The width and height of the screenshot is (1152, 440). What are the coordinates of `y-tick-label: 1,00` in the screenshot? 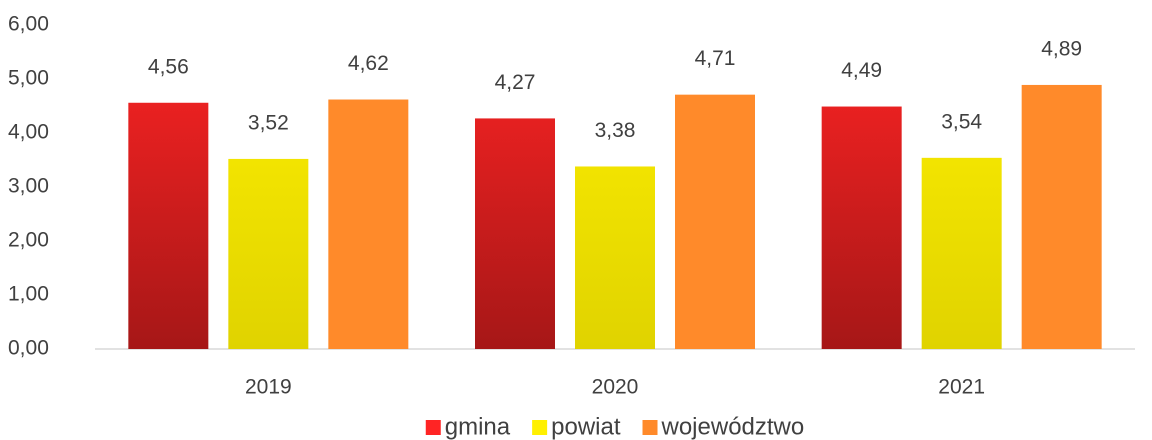 It's located at (28, 294).